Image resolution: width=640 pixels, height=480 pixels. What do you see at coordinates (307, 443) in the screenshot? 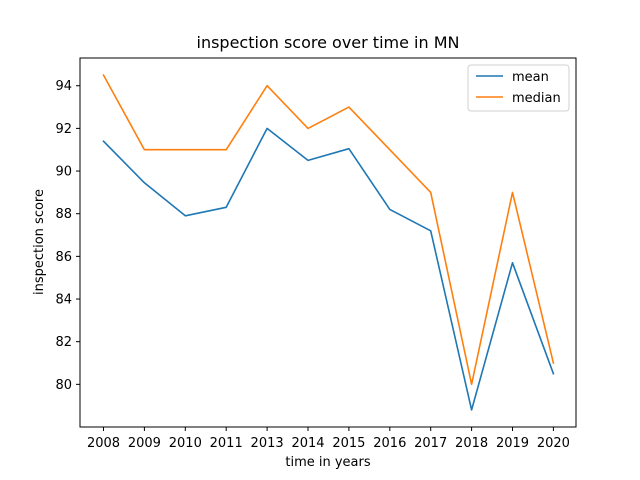
I see `x-tick-label: 2014` at bounding box center [307, 443].